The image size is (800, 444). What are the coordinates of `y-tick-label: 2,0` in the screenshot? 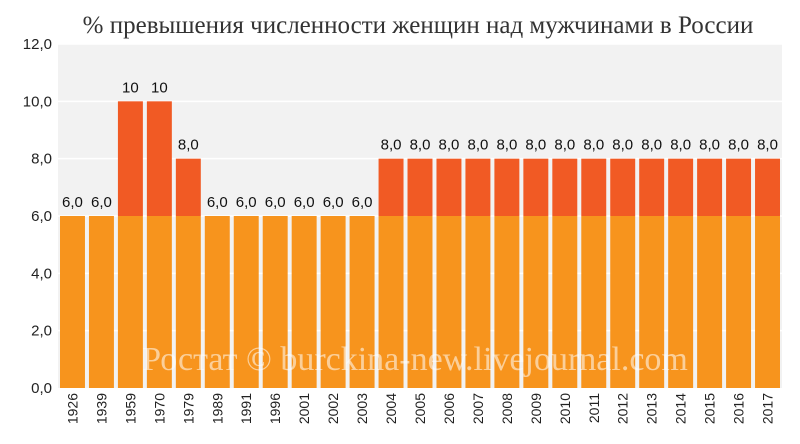 It's located at (41, 331).